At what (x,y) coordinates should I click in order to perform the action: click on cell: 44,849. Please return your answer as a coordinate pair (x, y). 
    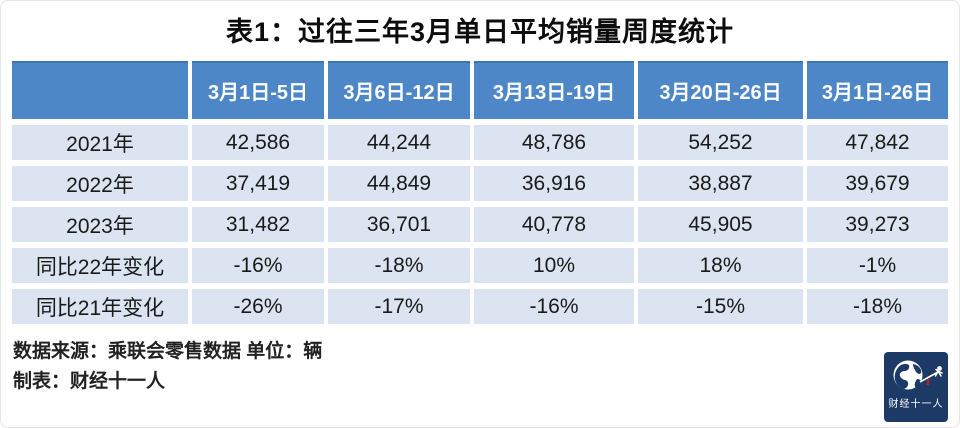
    Looking at the image, I should click on (399, 183).